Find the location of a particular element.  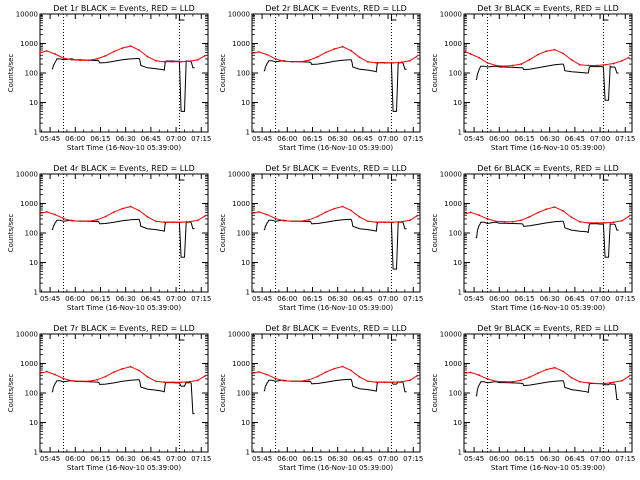

chart-title: Det 2r BLACK = Events, RED = LLD is located at coordinates (336, 8).